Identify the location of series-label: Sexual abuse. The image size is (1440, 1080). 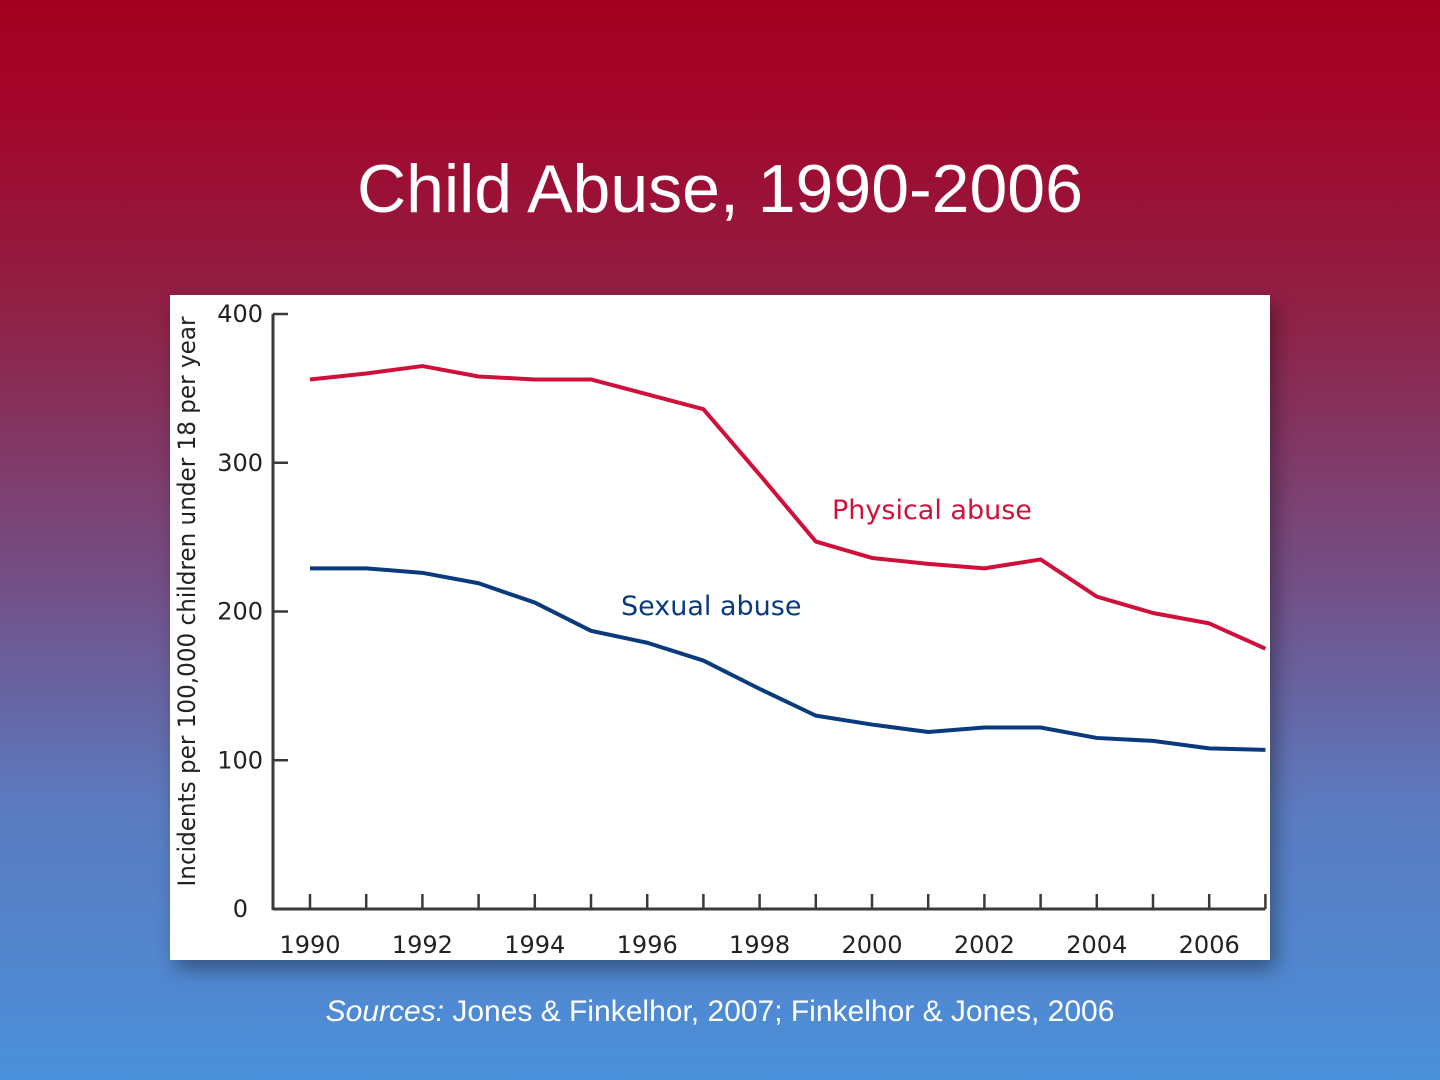
(711, 606).